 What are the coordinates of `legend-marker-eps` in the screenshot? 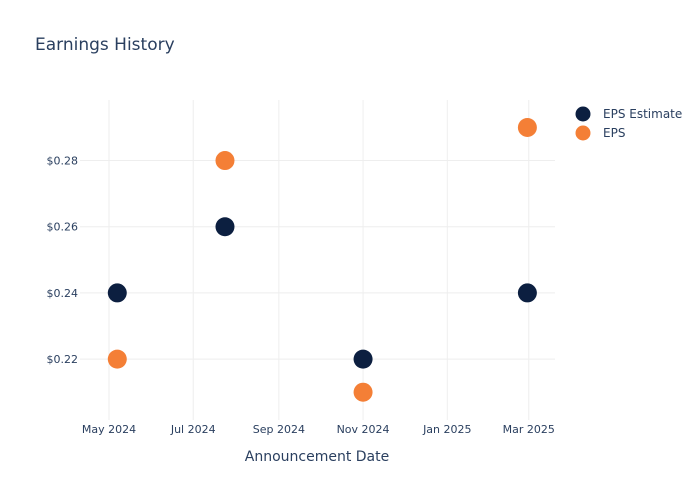 It's located at (583, 133).